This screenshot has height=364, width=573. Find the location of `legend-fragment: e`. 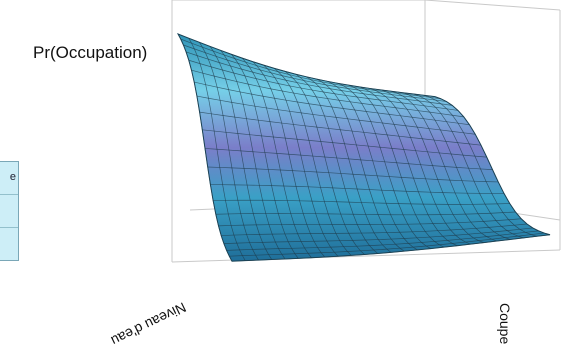

legend-fragment: e is located at coordinates (9, 211).